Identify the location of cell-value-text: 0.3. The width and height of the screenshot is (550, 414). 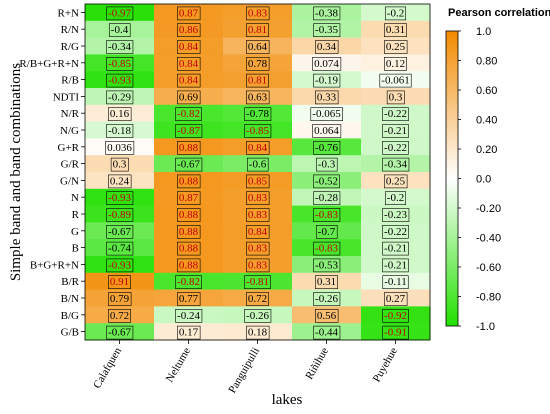
(396, 97).